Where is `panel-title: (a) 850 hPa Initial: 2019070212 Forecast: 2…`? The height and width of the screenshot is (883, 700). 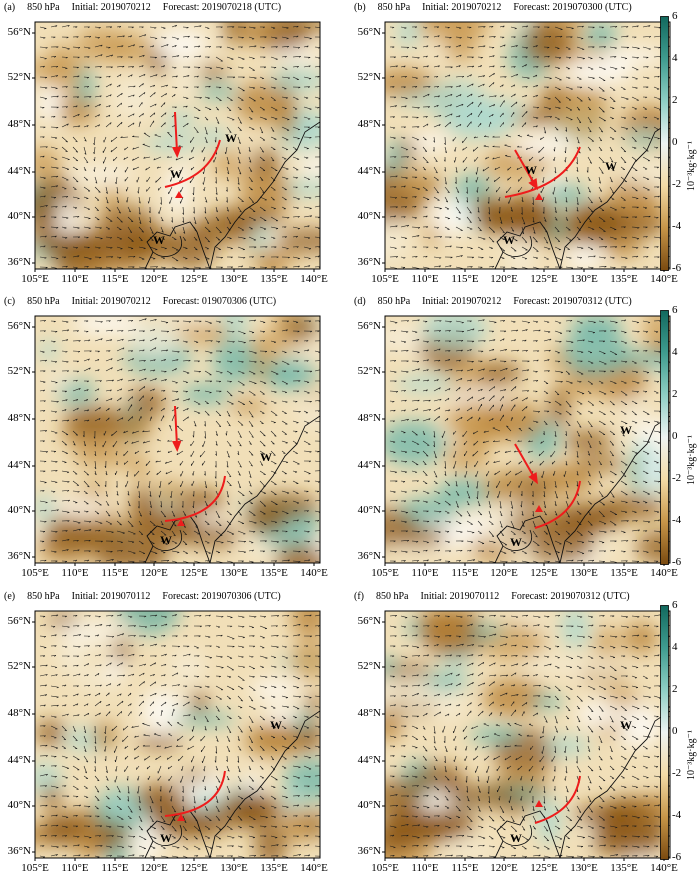
panel-title: (a) 850 hPa Initial: 2019070212 Forecast: 2… is located at coordinates (148, 7).